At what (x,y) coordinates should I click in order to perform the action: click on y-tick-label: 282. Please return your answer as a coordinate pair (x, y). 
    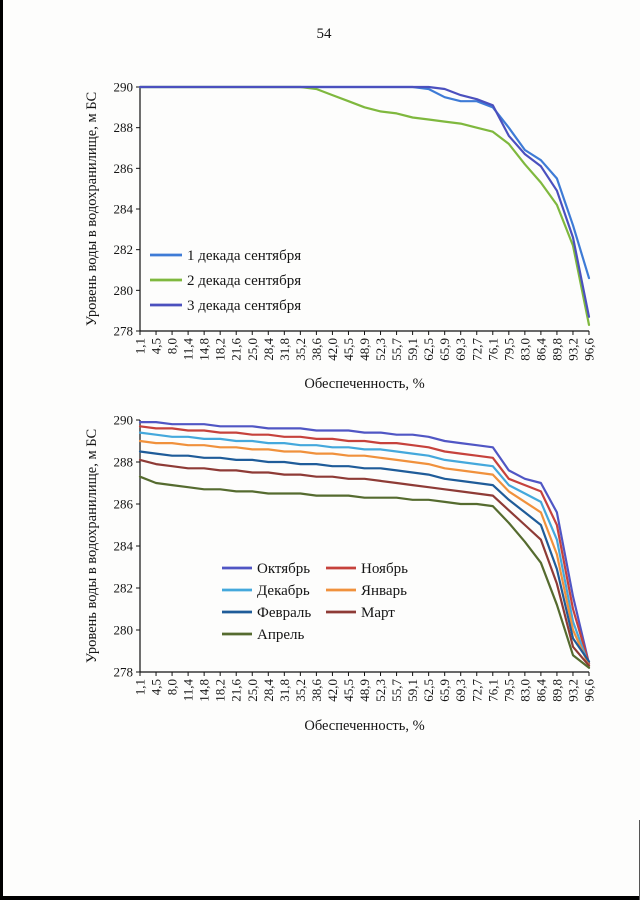
    Looking at the image, I should click on (124, 249).